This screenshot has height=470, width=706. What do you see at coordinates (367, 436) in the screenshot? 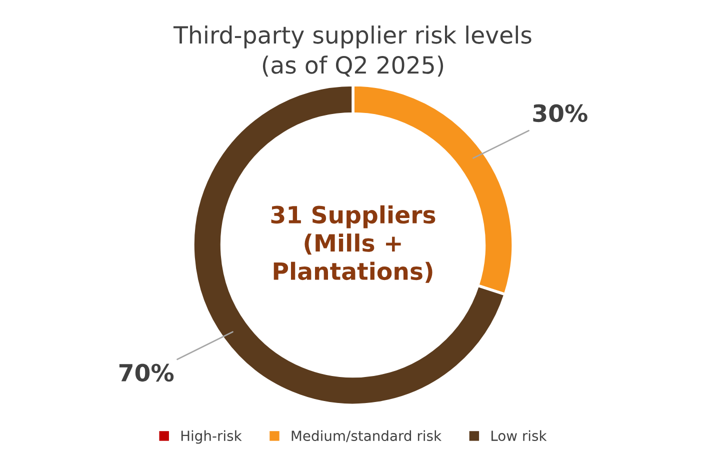
I see `legend-label: Medium/standard risk` at bounding box center [367, 436].